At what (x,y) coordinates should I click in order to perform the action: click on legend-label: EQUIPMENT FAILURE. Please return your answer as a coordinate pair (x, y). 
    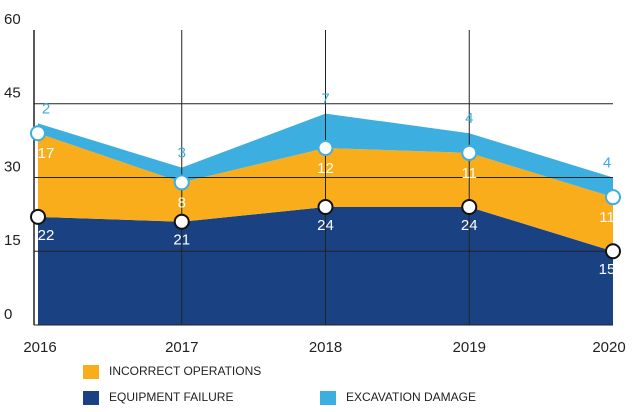
    Looking at the image, I should click on (171, 397).